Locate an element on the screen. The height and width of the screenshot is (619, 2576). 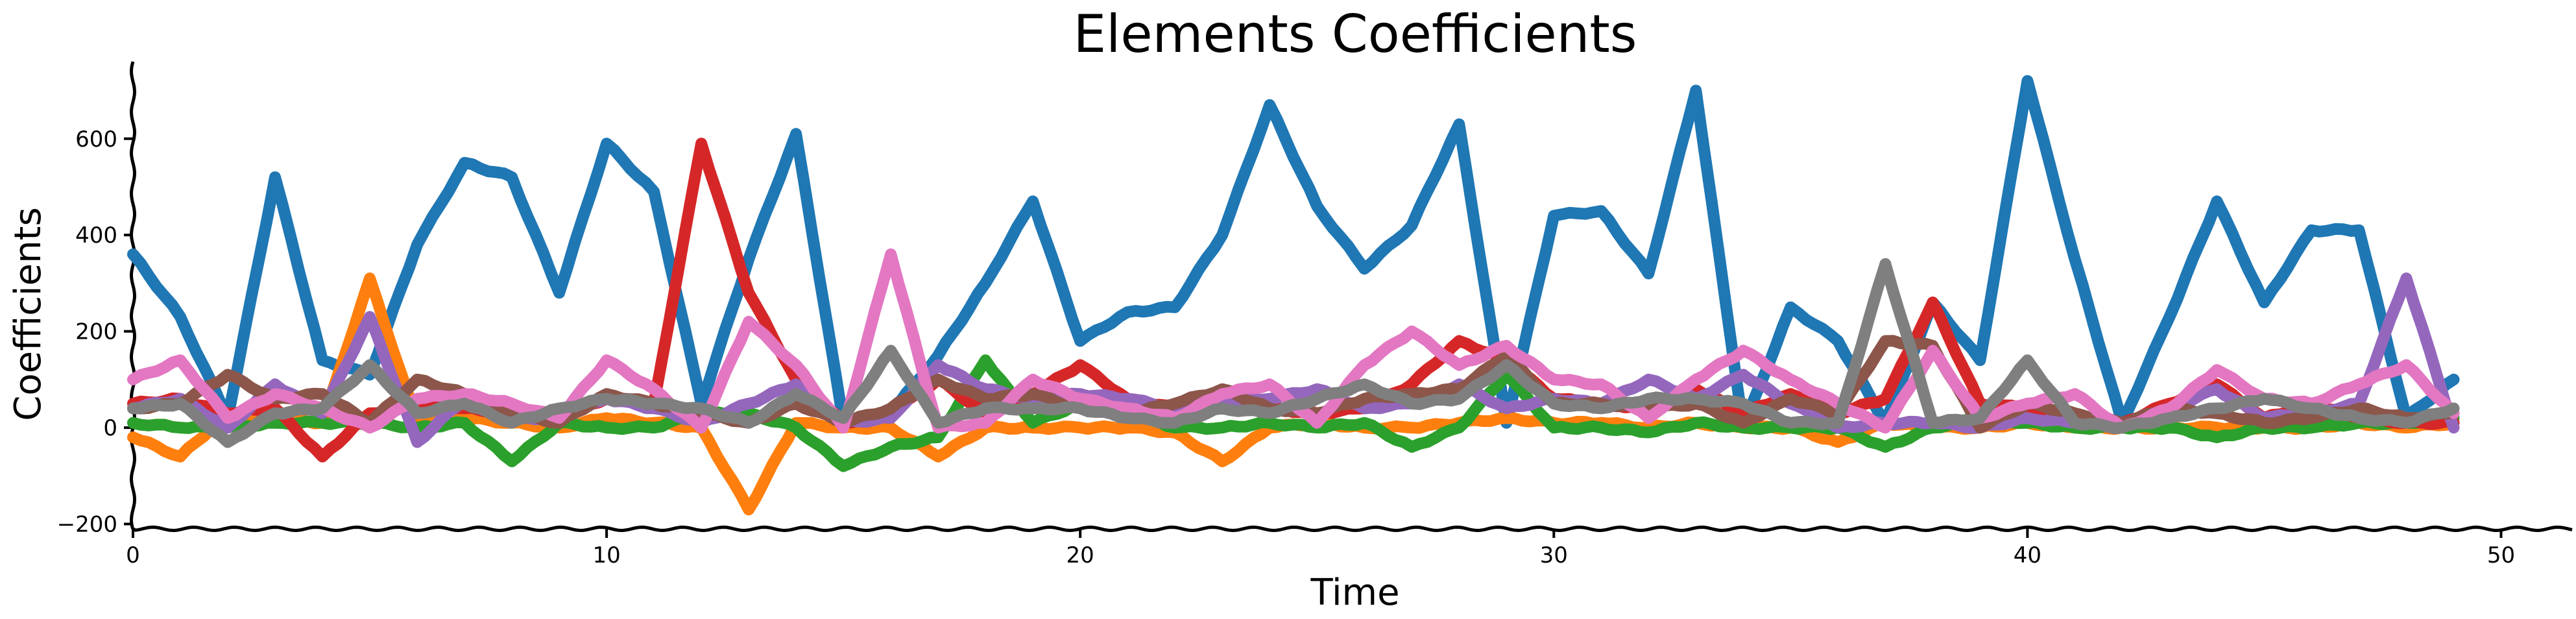
x-tick-label: 0 is located at coordinates (133, 555).